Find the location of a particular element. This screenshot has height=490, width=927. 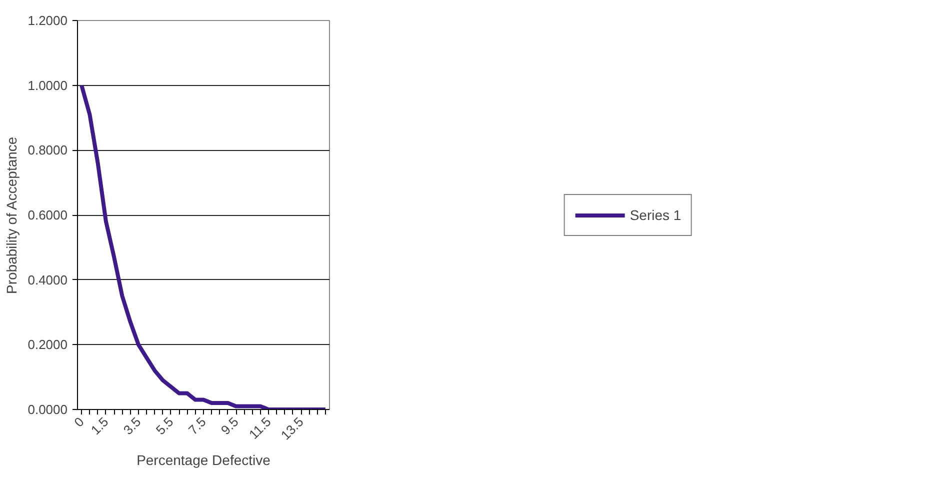

y-tick-label: 0.4000 is located at coordinates (48, 280).